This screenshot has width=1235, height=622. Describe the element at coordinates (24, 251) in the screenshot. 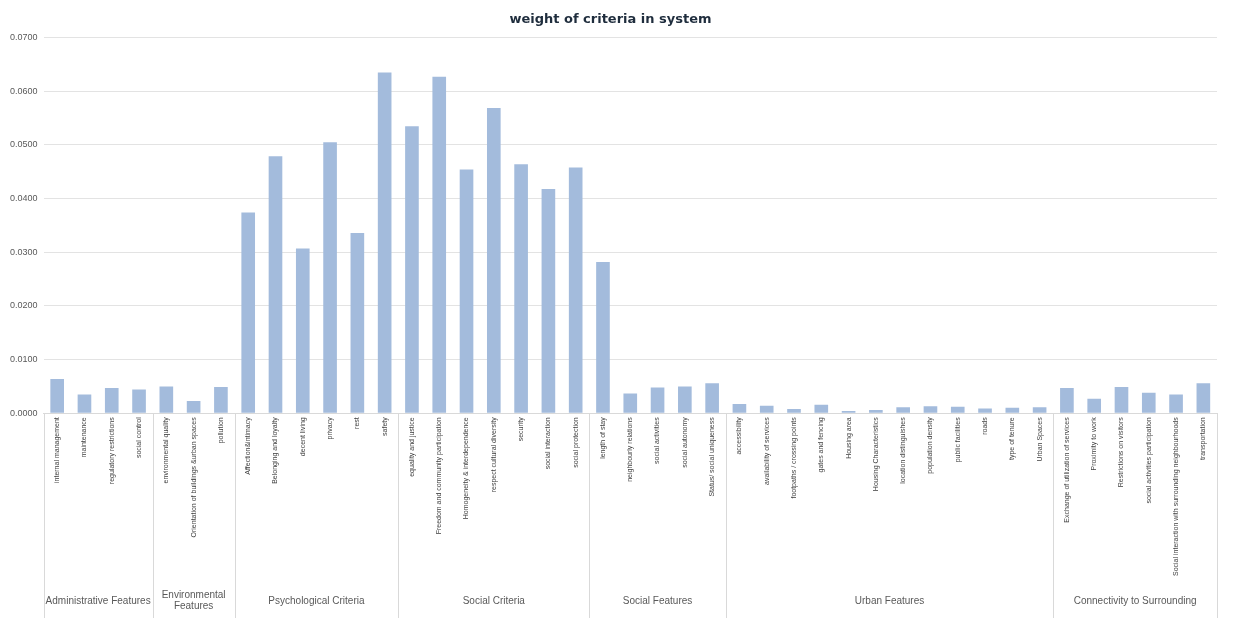

I see `y-tick-label: 0.0300` at that location.